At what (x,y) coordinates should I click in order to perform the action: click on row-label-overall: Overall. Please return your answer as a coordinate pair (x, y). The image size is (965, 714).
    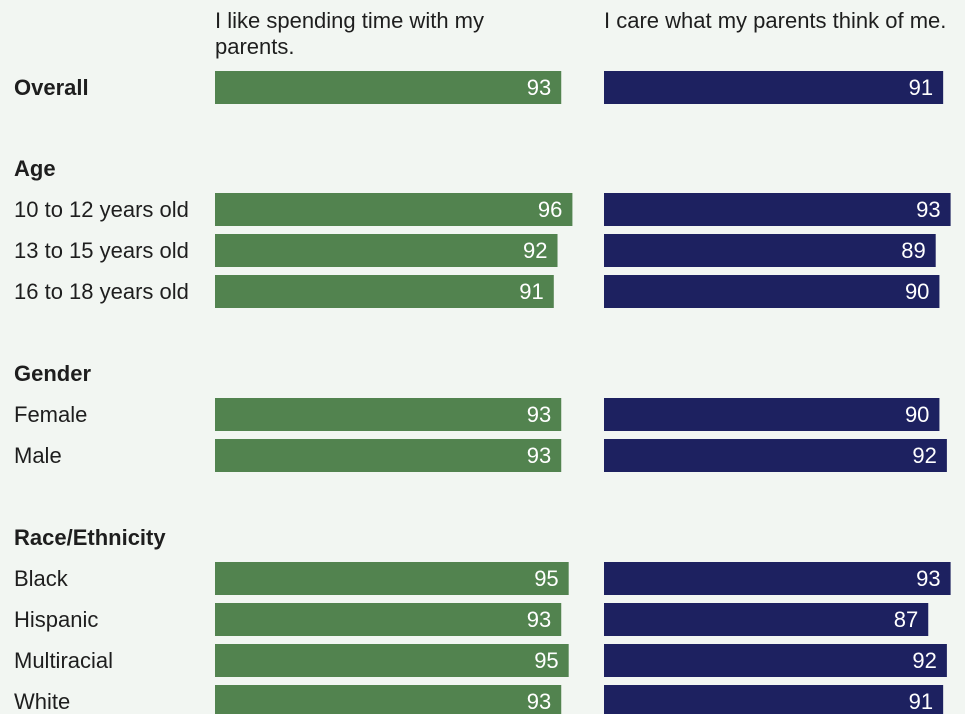
    Looking at the image, I should click on (51, 87).